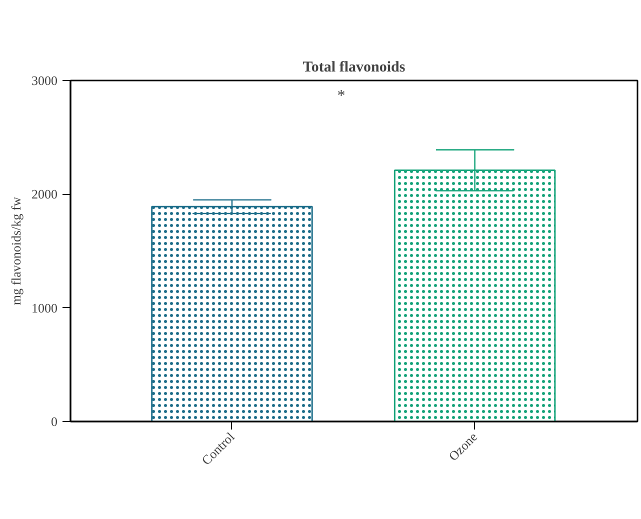 The image size is (641, 519). What do you see at coordinates (341, 95) in the screenshot?
I see `annotation: *` at bounding box center [341, 95].